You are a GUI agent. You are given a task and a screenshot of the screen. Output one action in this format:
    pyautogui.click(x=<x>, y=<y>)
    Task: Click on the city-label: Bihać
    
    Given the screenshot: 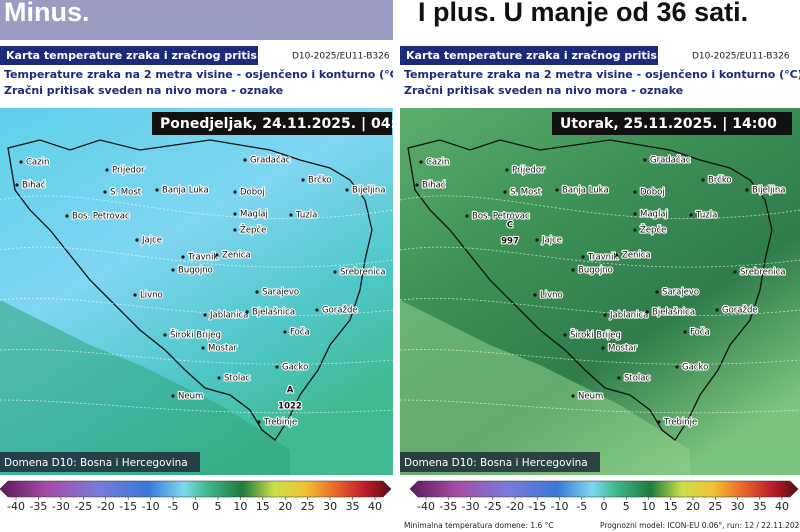 What is the action you would take?
    pyautogui.click(x=34, y=185)
    